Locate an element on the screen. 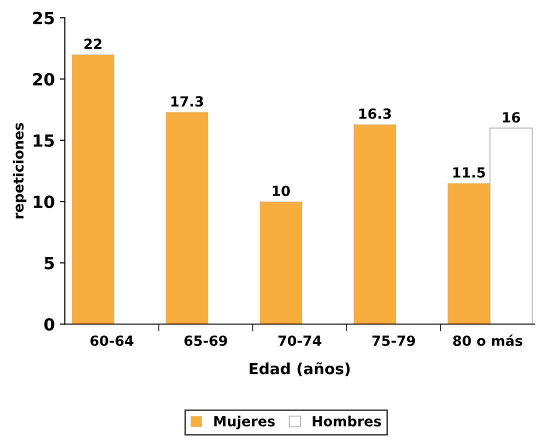 The height and width of the screenshot is (444, 540). data-label: 10 is located at coordinates (281, 191).